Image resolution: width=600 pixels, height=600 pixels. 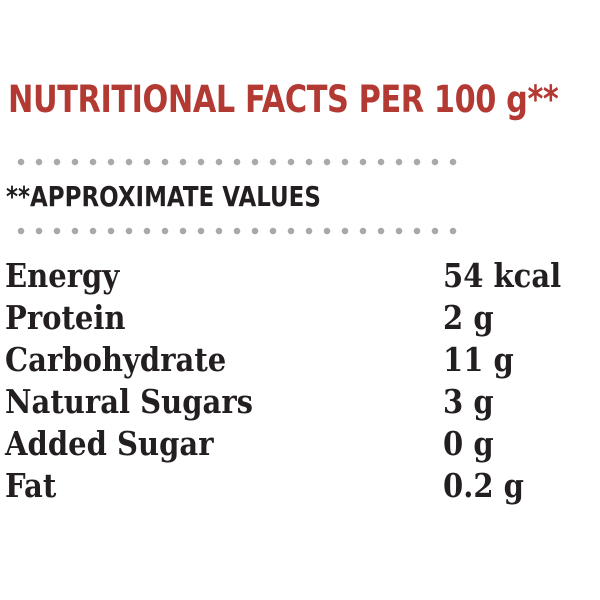 I want to click on dotted-divider-bottom, so click(x=239, y=231).